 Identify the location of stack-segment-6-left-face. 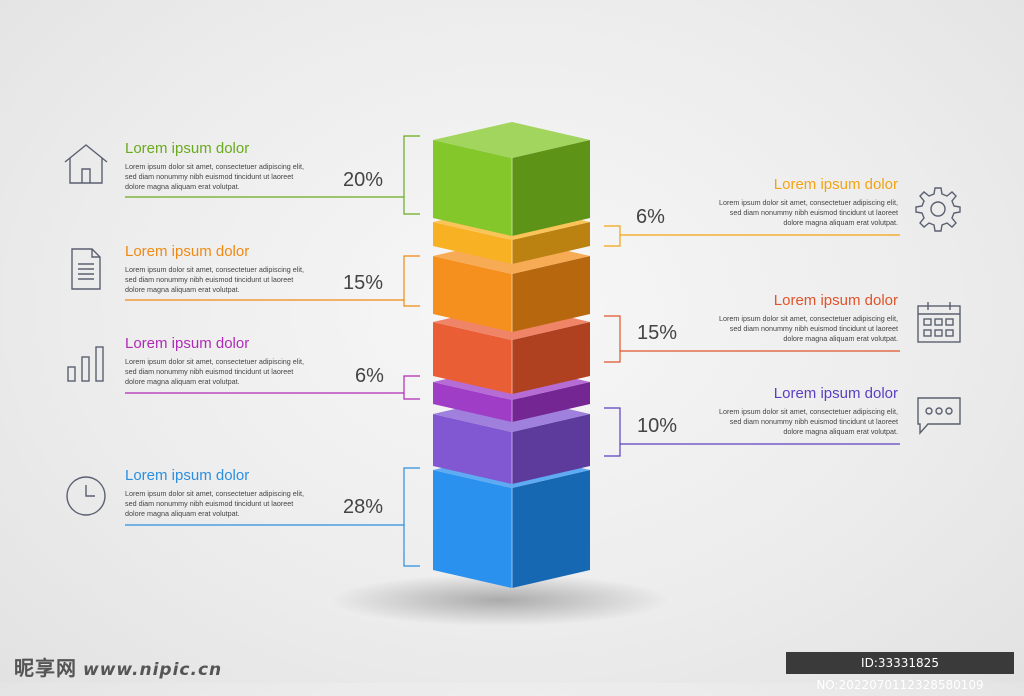
(472, 449).